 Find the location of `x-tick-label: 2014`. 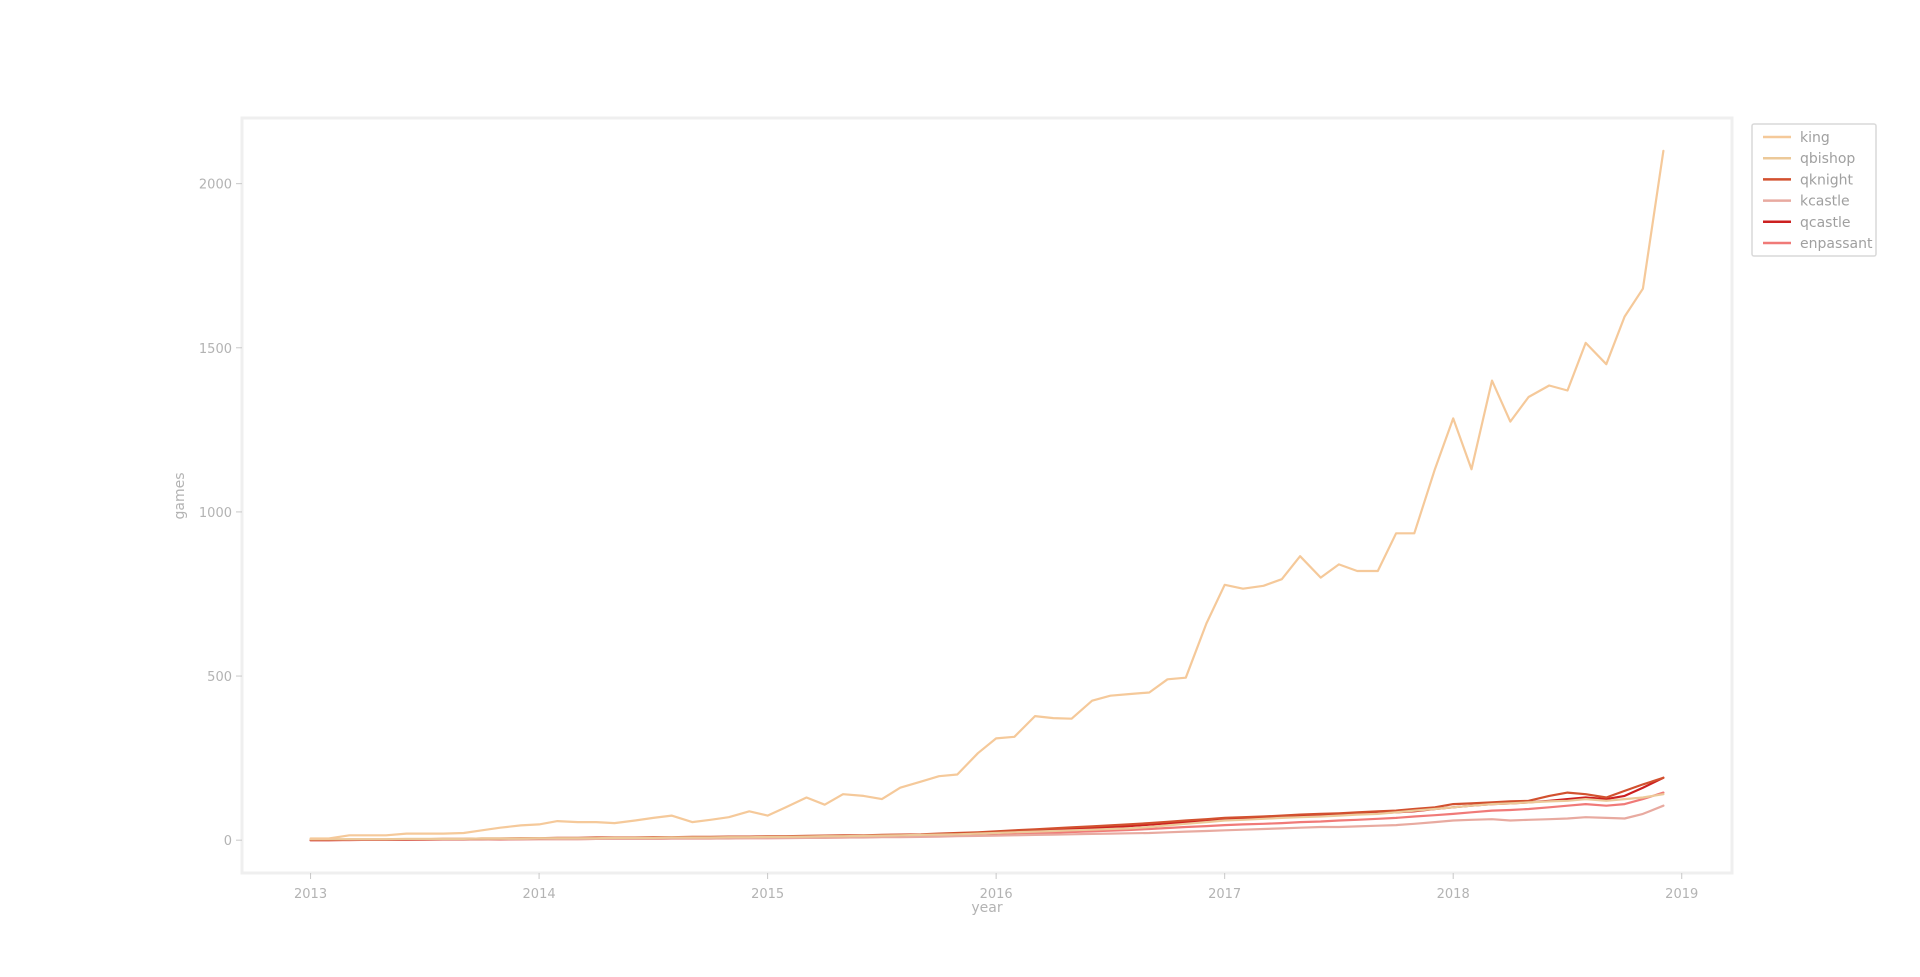

x-tick-label: 2014 is located at coordinates (539, 894).